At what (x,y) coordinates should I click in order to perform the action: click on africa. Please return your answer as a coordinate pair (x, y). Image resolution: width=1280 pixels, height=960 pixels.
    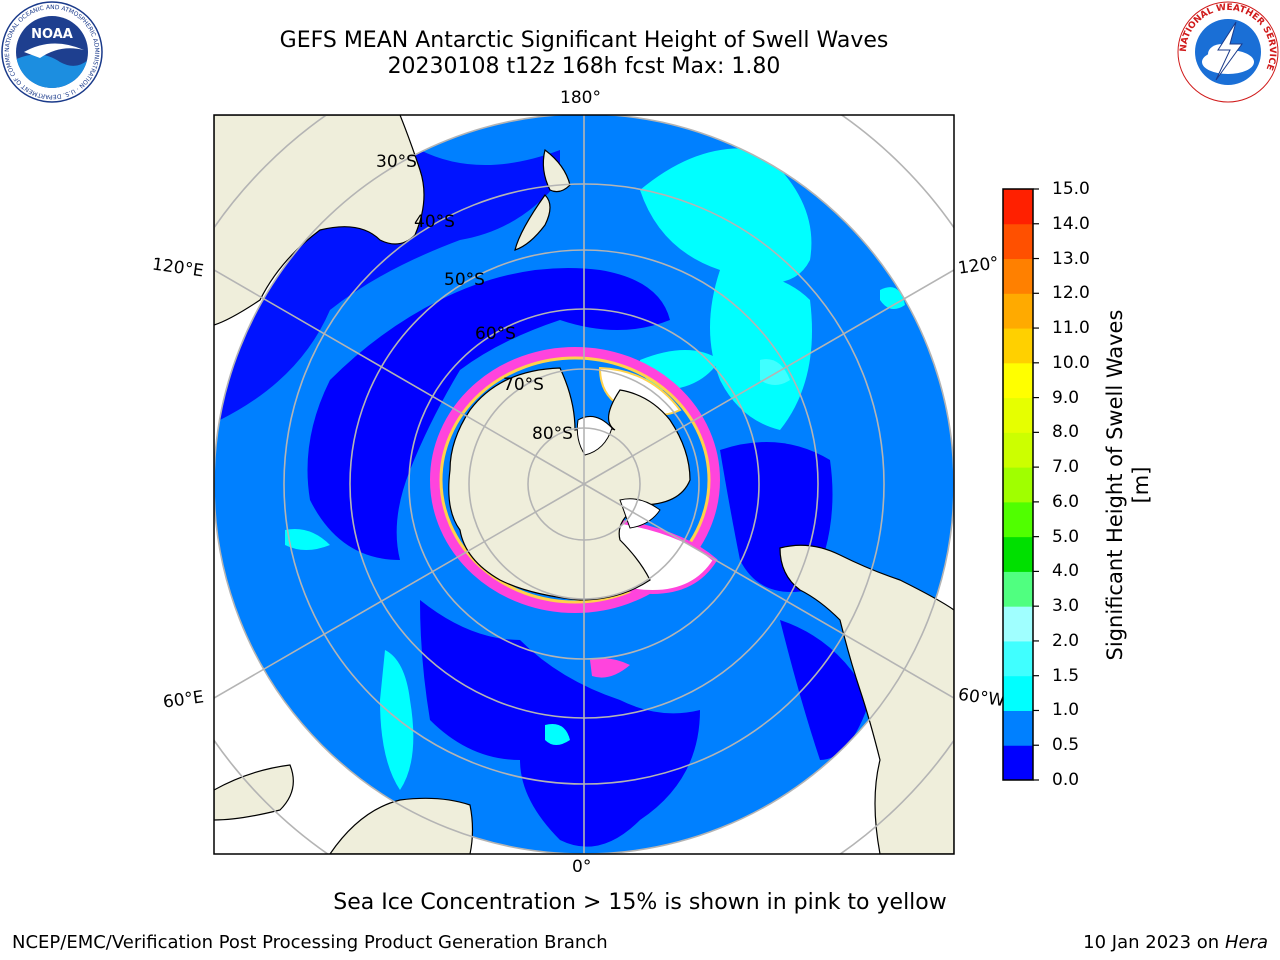
    Looking at the image, I should click on (401, 825).